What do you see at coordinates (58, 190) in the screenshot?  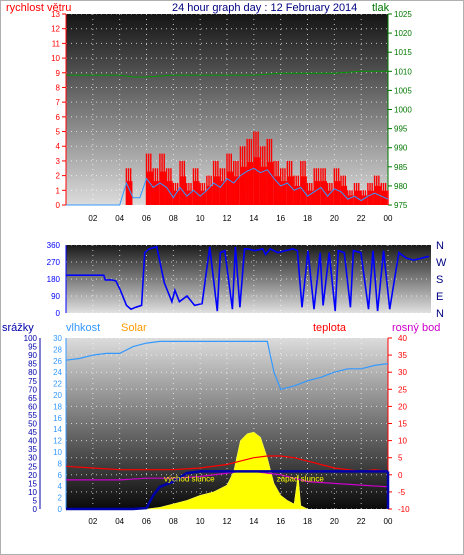 I see `wind-y-tick-label: 1` at bounding box center [58, 190].